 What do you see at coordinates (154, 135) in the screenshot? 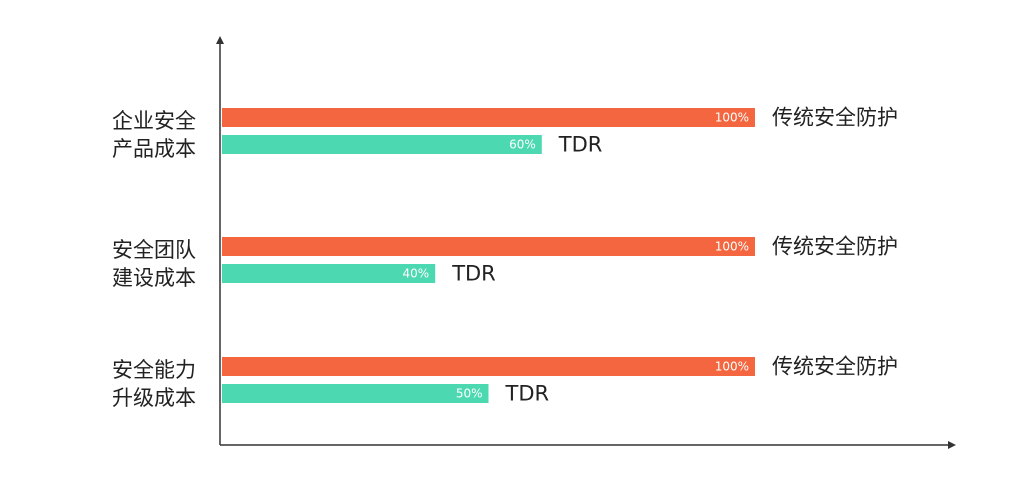
I see `category-label: 企业安全产品成本` at bounding box center [154, 135].